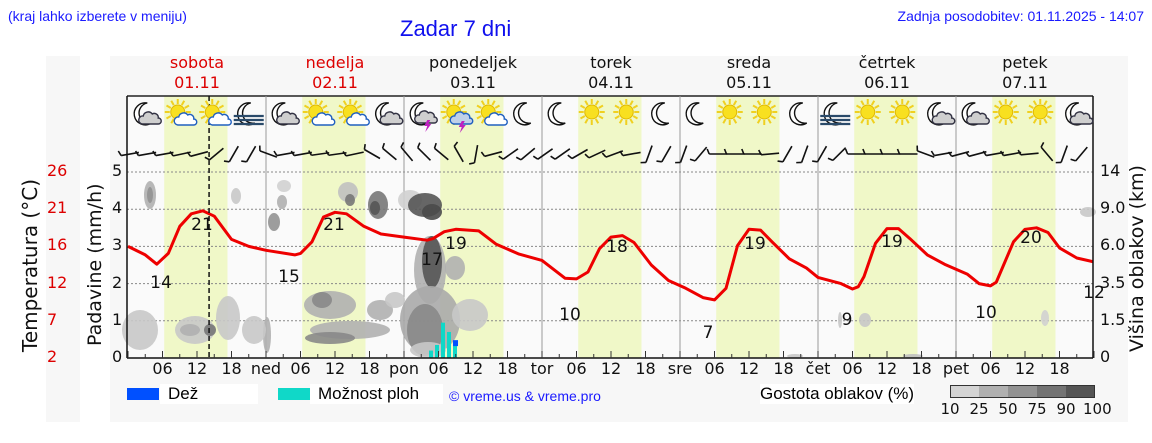 Image resolution: width=1152 pixels, height=443 pixels. I want to click on rain-legend-swatch, so click(143, 394).